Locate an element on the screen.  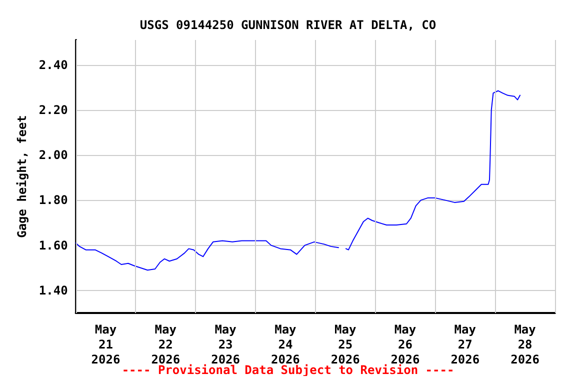
x-tick-label: May 21 2026 is located at coordinates (105, 344).